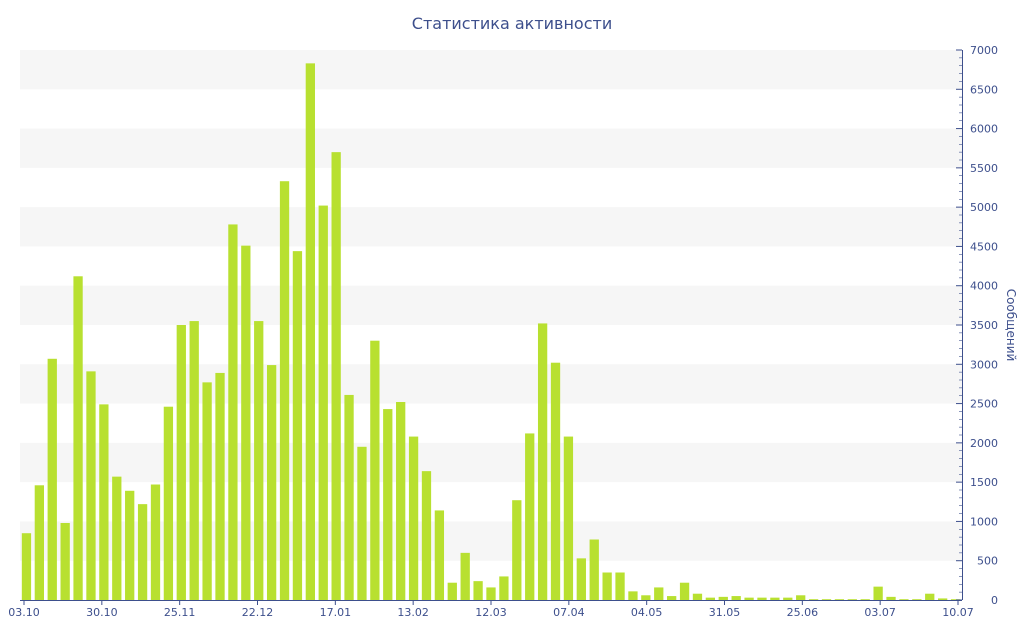 The height and width of the screenshot is (640, 1024). I want to click on y-tick-label: 6000, so click(984, 129).